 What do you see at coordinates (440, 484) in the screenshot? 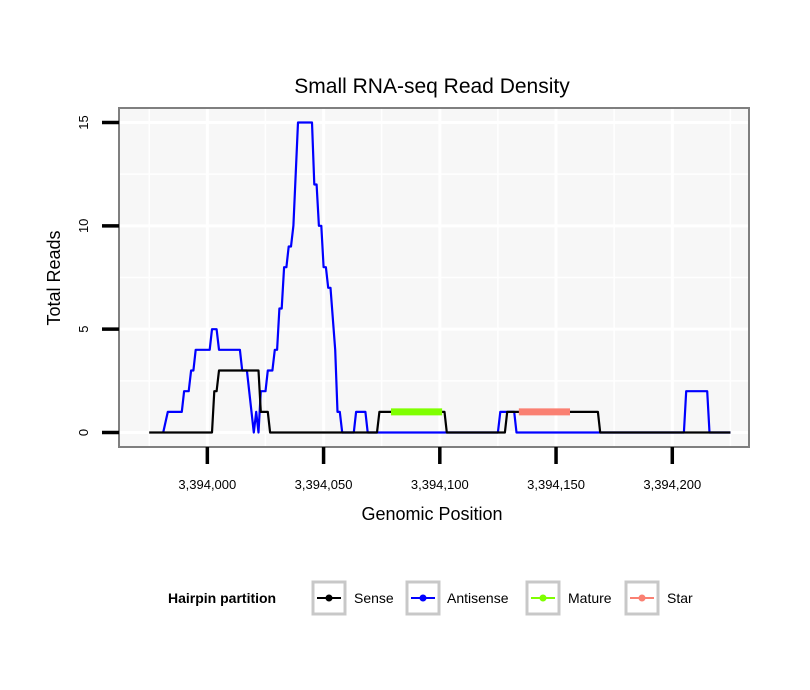
I see `x-tick-label: 3,394,100` at bounding box center [440, 484].